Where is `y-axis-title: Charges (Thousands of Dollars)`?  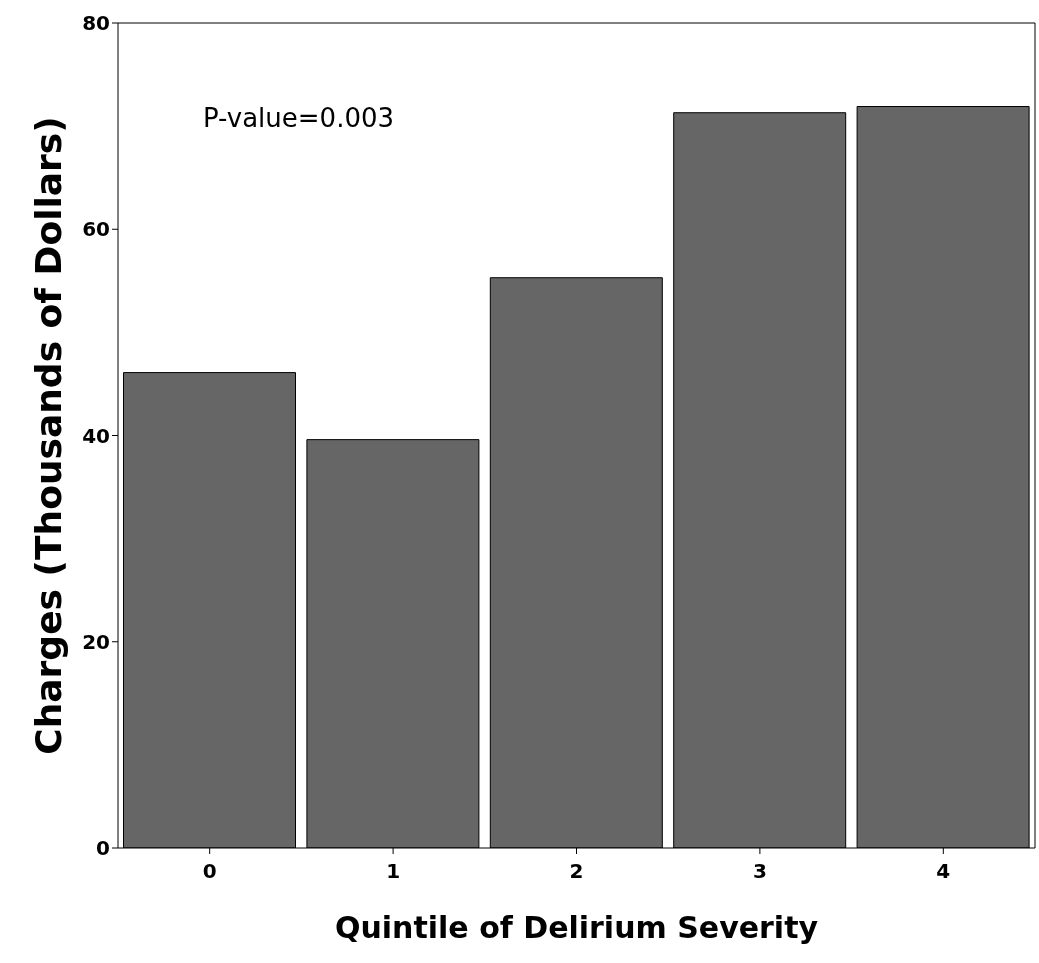
y-axis-title: Charges (Thousands of Dollars) is located at coordinates (48, 435).